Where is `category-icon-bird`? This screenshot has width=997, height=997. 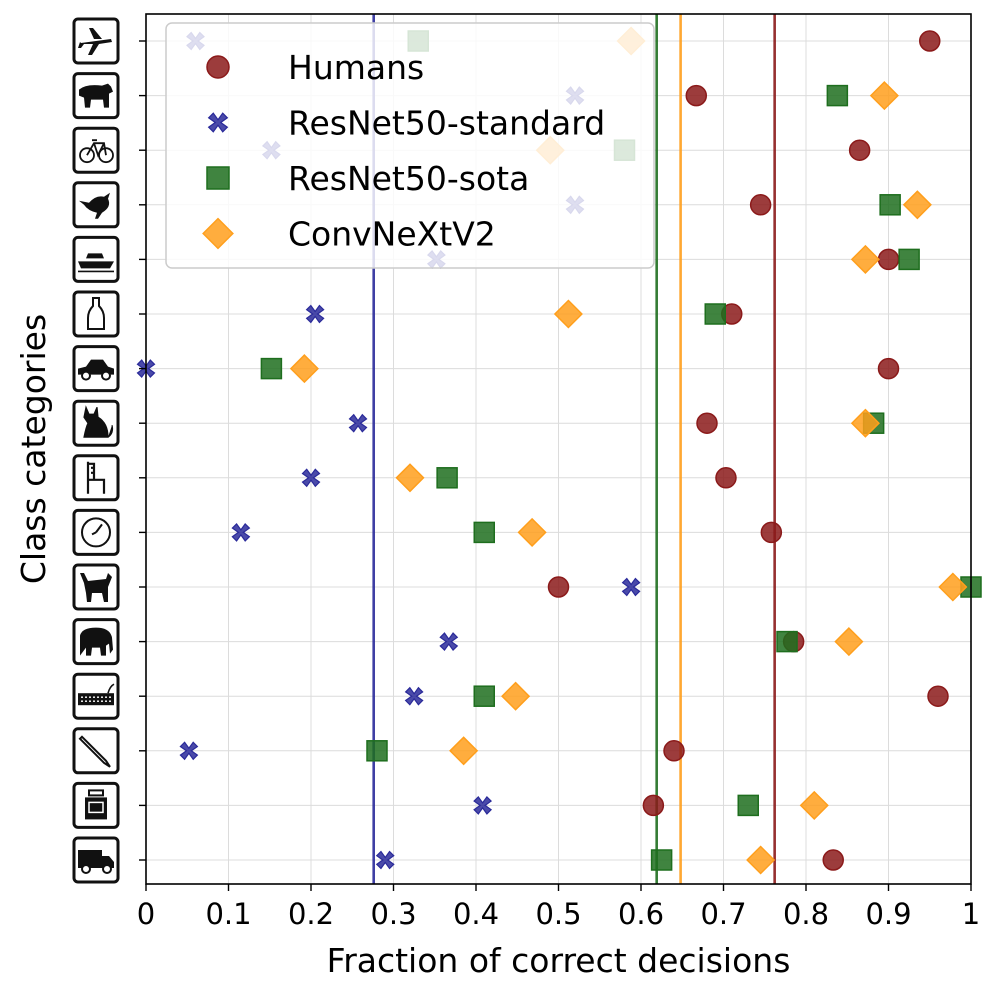
category-icon-bird is located at coordinates (96, 205).